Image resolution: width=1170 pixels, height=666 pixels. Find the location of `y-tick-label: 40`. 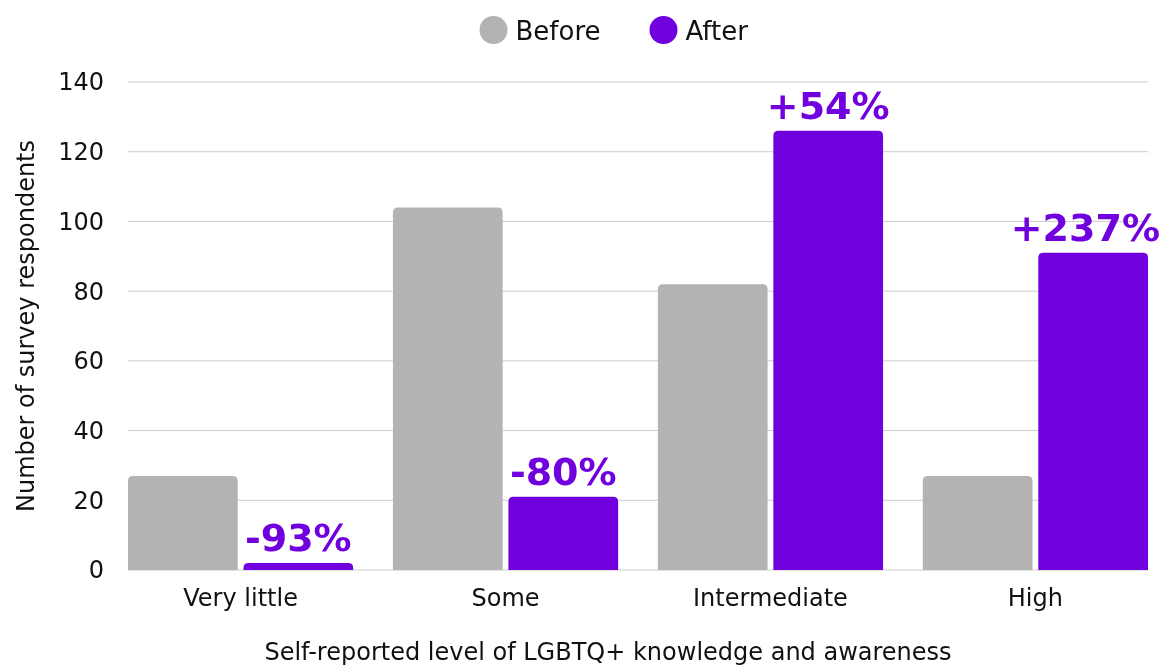

y-tick-label: 40 is located at coordinates (88, 430).